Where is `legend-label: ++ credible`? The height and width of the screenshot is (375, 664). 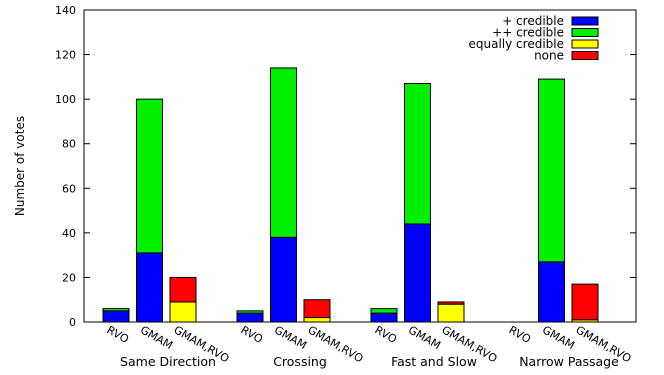 legend-label: ++ credible is located at coordinates (528, 33).